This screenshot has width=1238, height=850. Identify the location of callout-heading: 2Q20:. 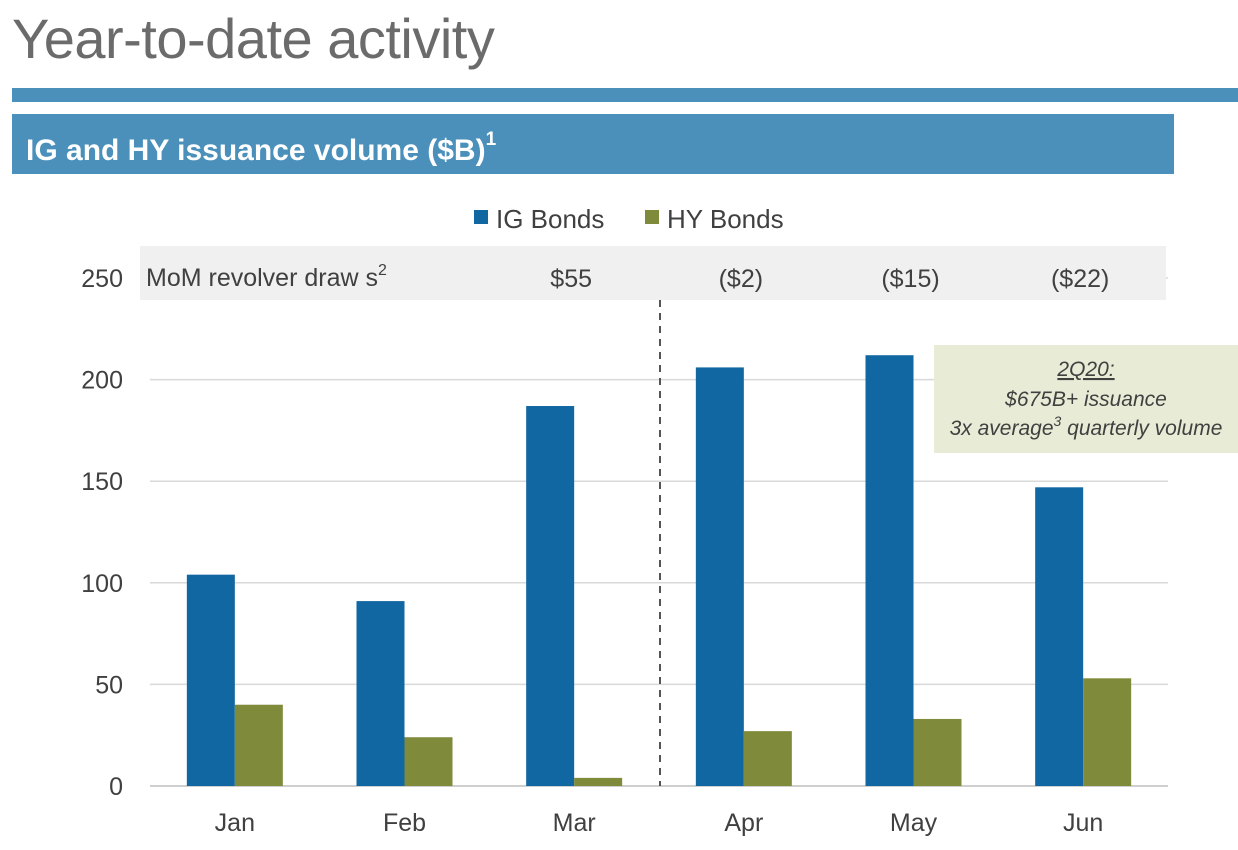
(1085, 369).